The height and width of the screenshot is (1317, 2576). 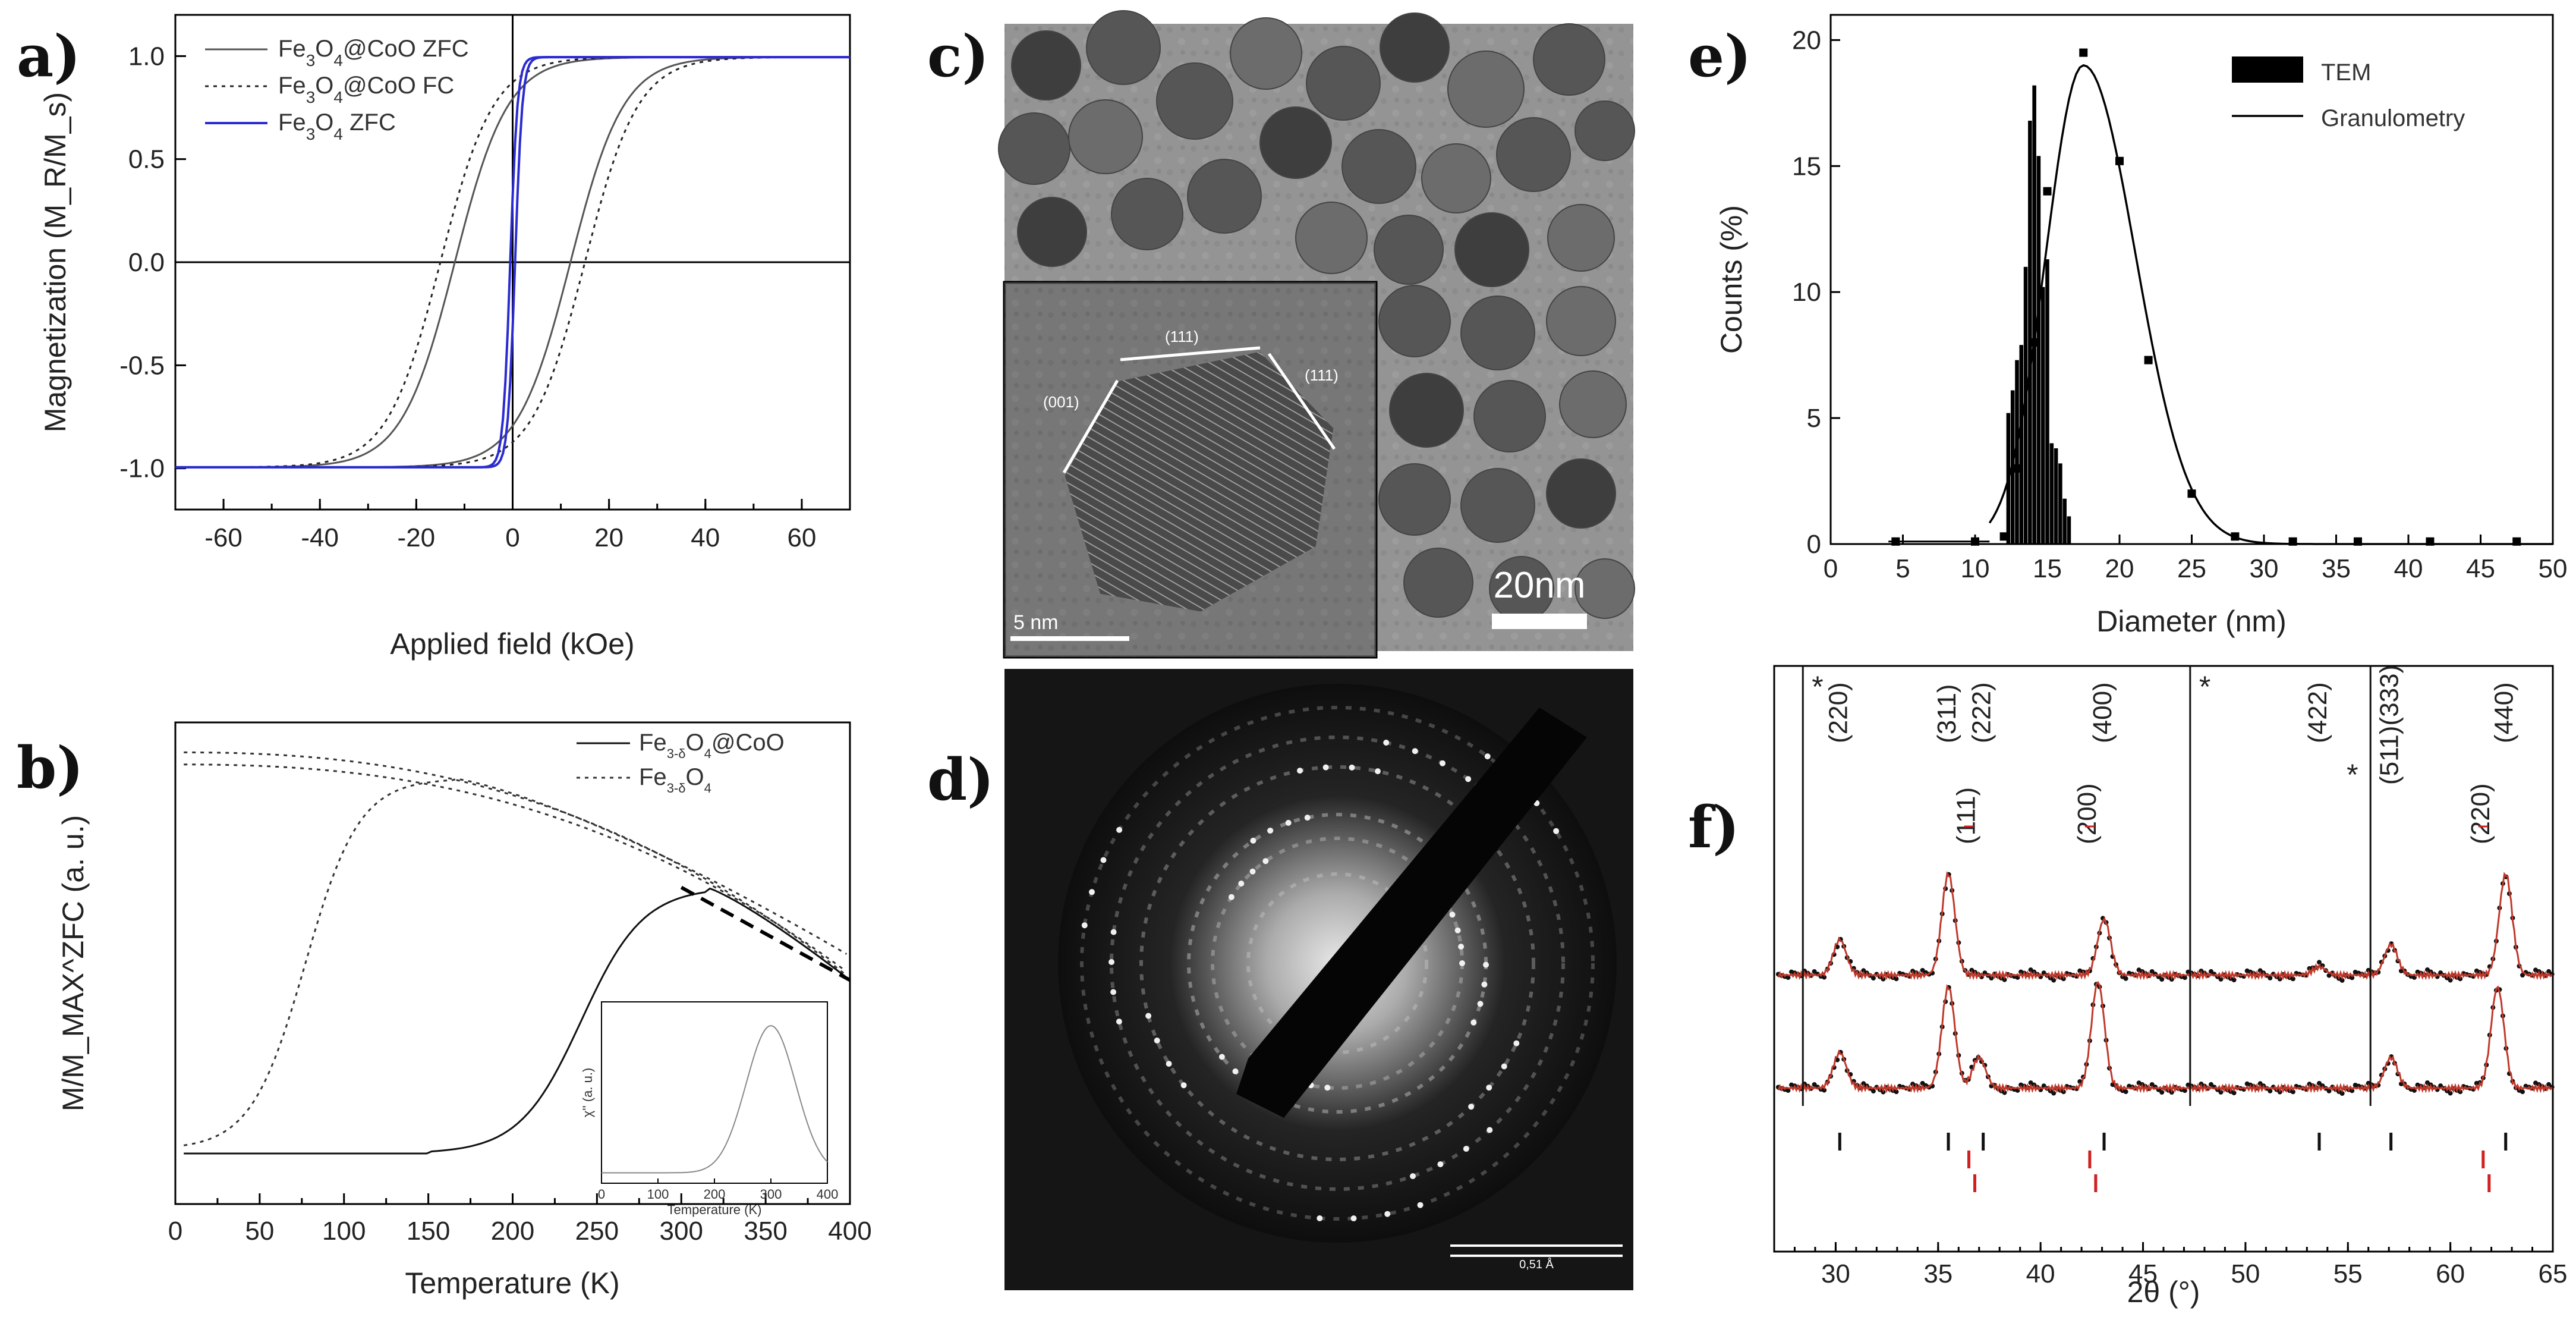 I want to click on x-tick-label: 350, so click(x=765, y=1231).